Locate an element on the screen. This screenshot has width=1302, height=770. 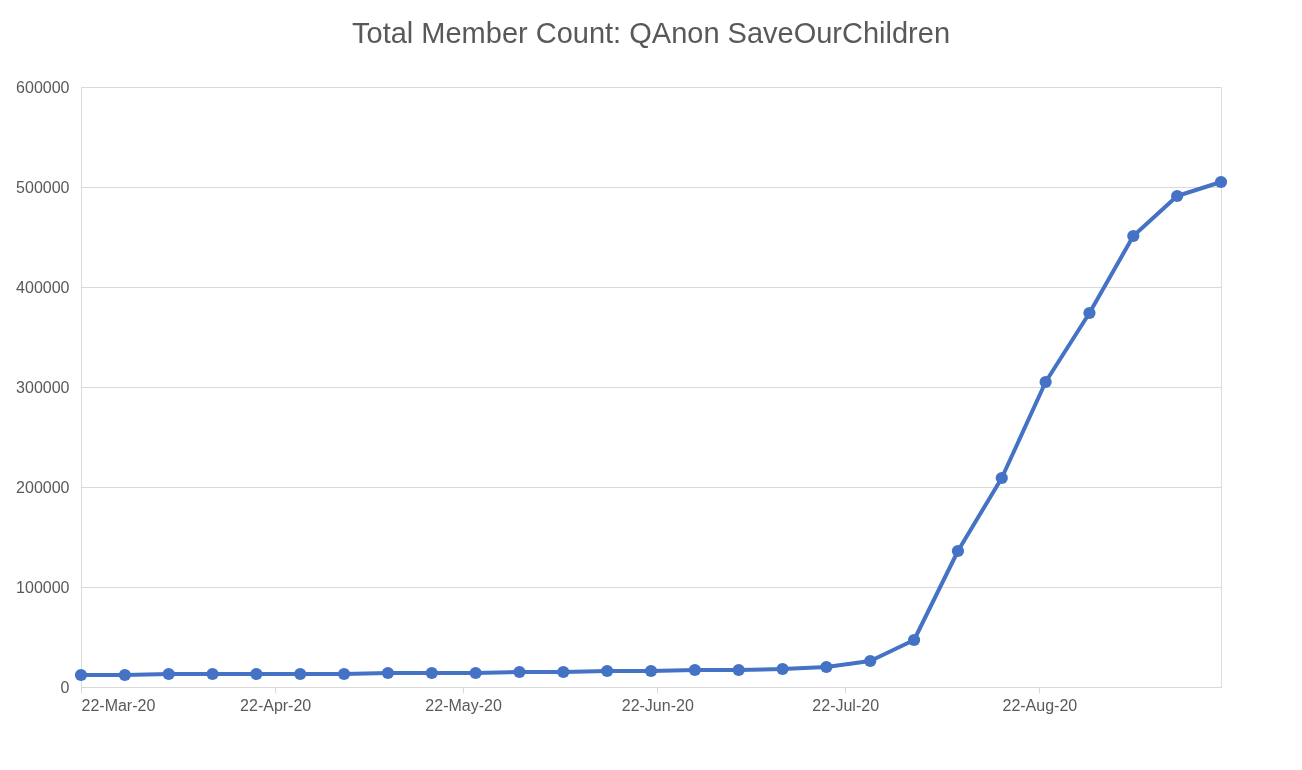
y-tick-label: 500000 is located at coordinates (43, 187).